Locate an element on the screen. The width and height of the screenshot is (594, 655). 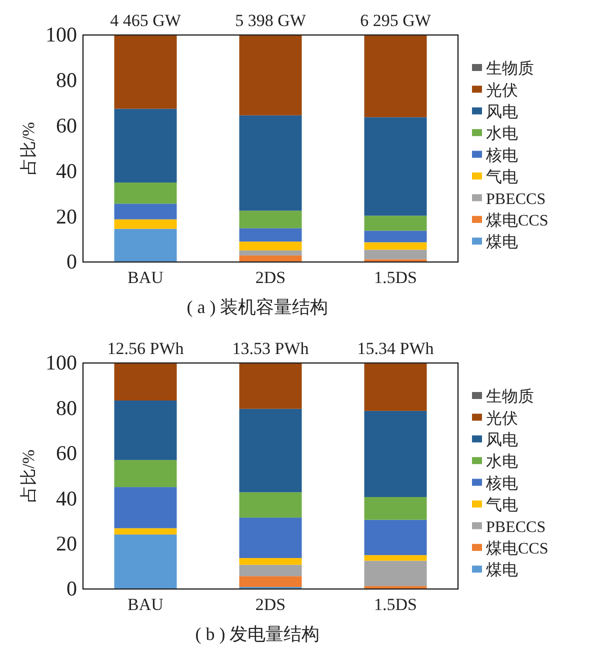
annotation: 4 465 GW is located at coordinates (146, 20).